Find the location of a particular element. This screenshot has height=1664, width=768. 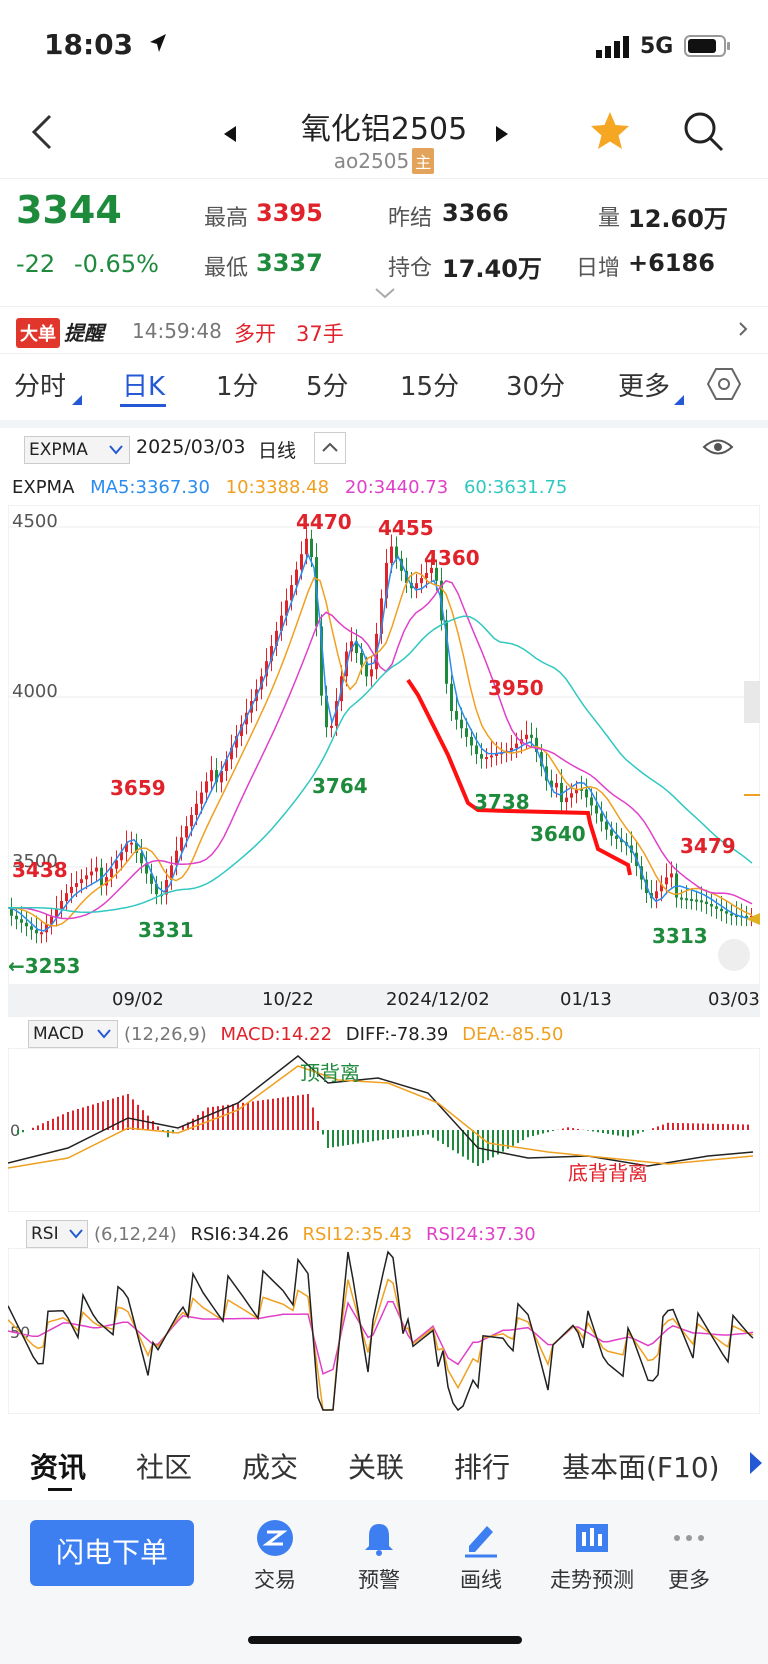

tab-more: 更多 is located at coordinates (644, 387).